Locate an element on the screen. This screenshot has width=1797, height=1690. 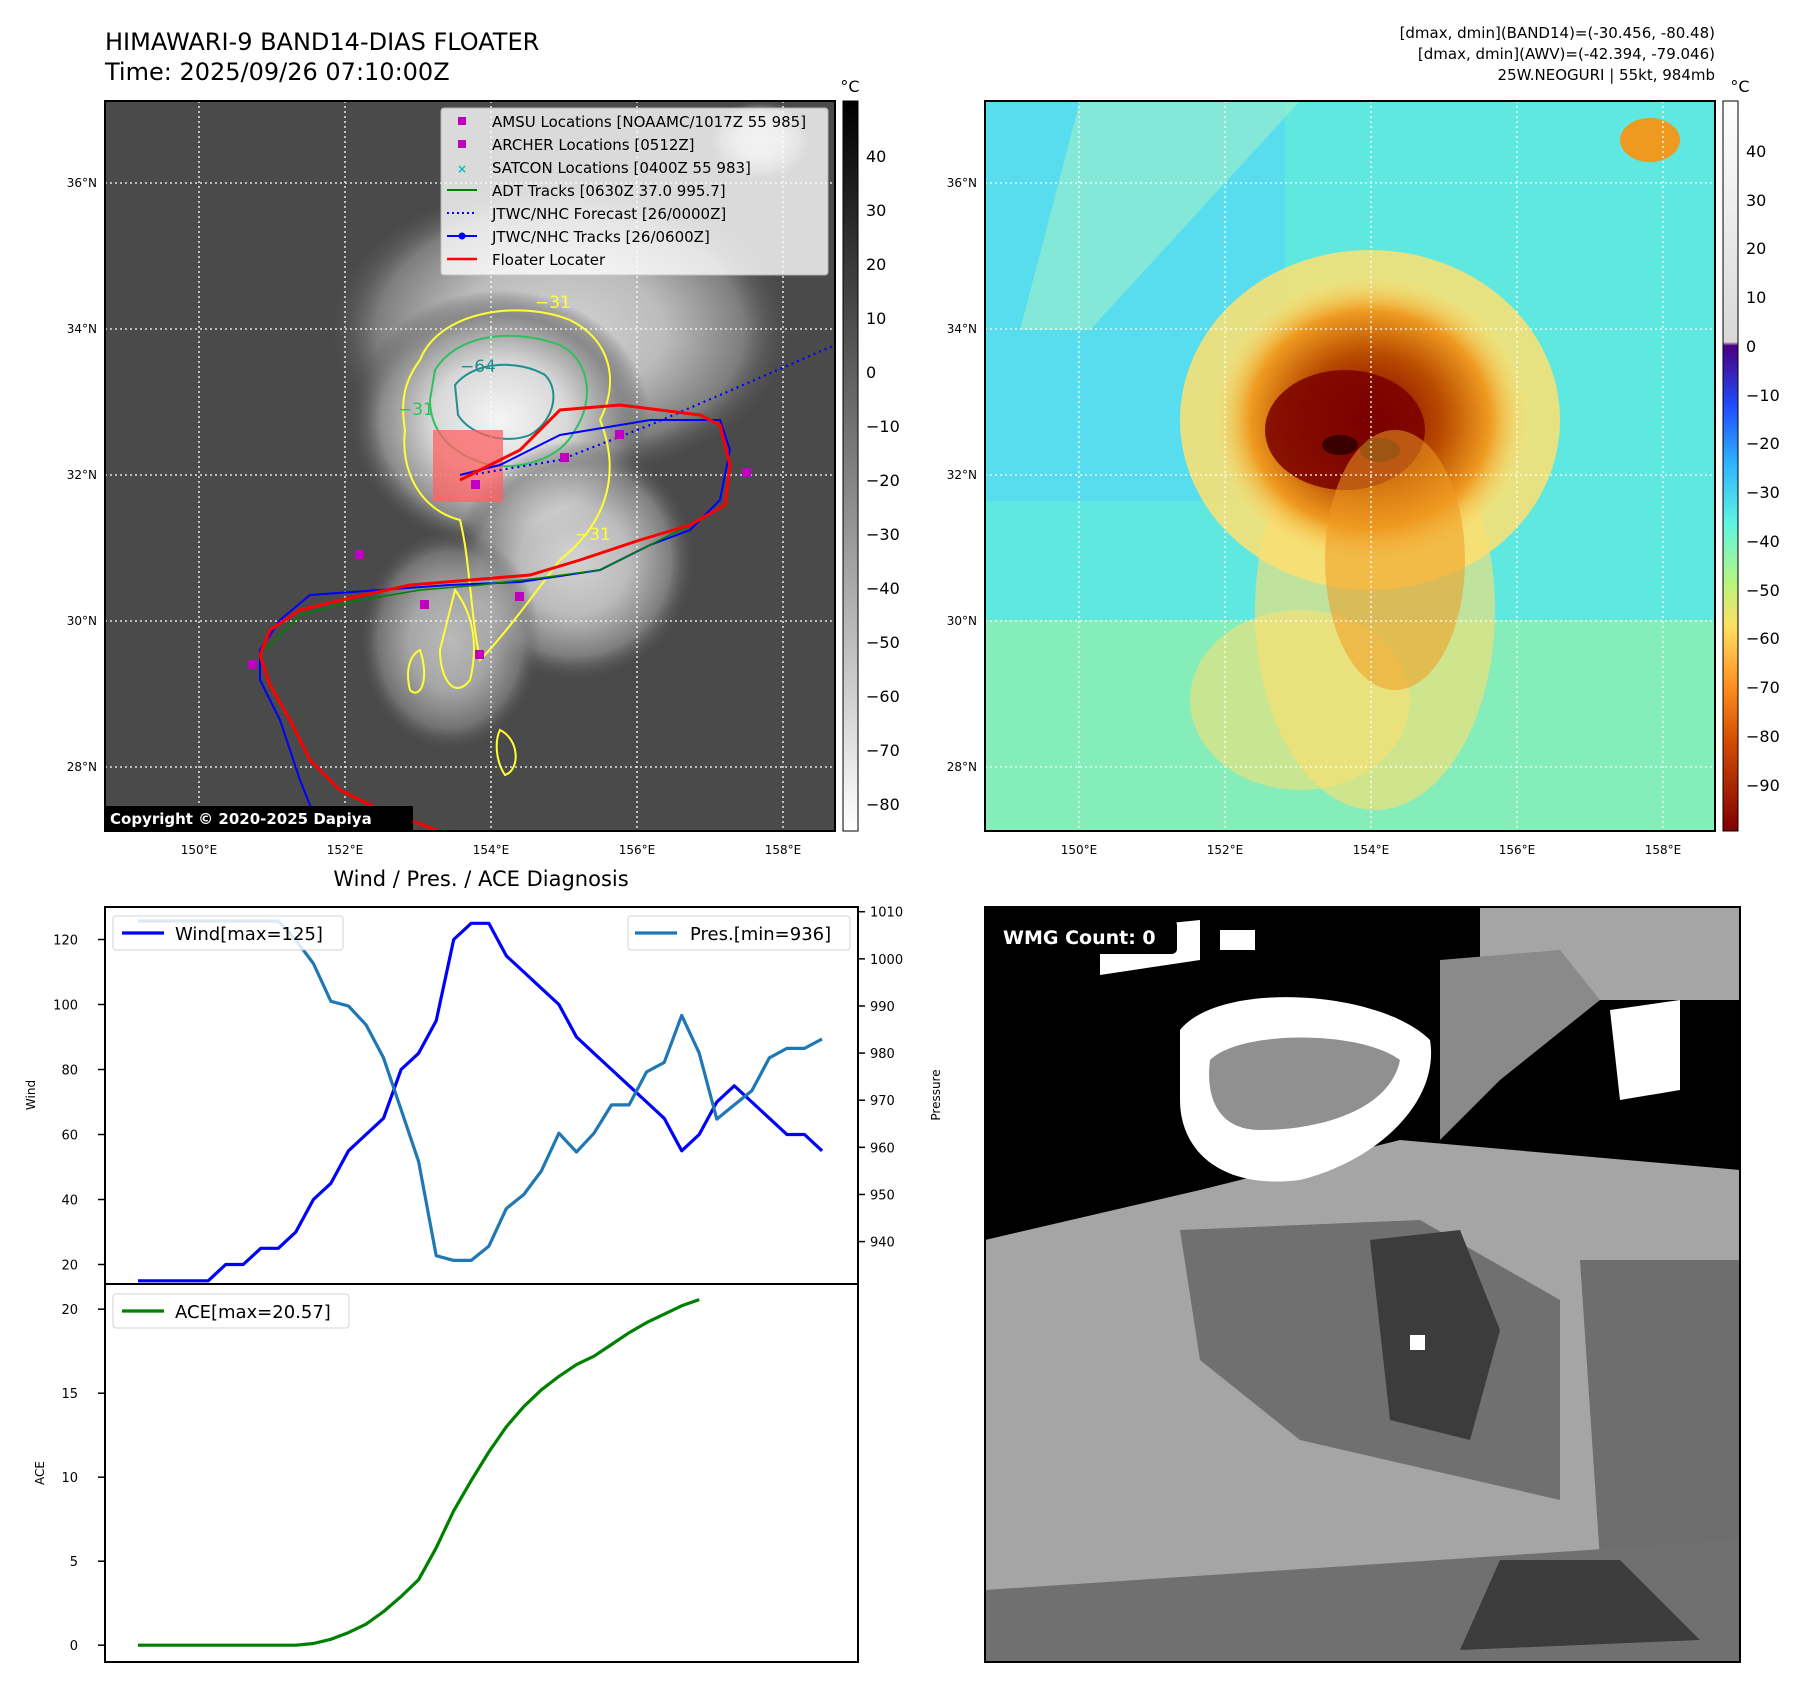
ir-cb-tick: −30 is located at coordinates (883, 534).